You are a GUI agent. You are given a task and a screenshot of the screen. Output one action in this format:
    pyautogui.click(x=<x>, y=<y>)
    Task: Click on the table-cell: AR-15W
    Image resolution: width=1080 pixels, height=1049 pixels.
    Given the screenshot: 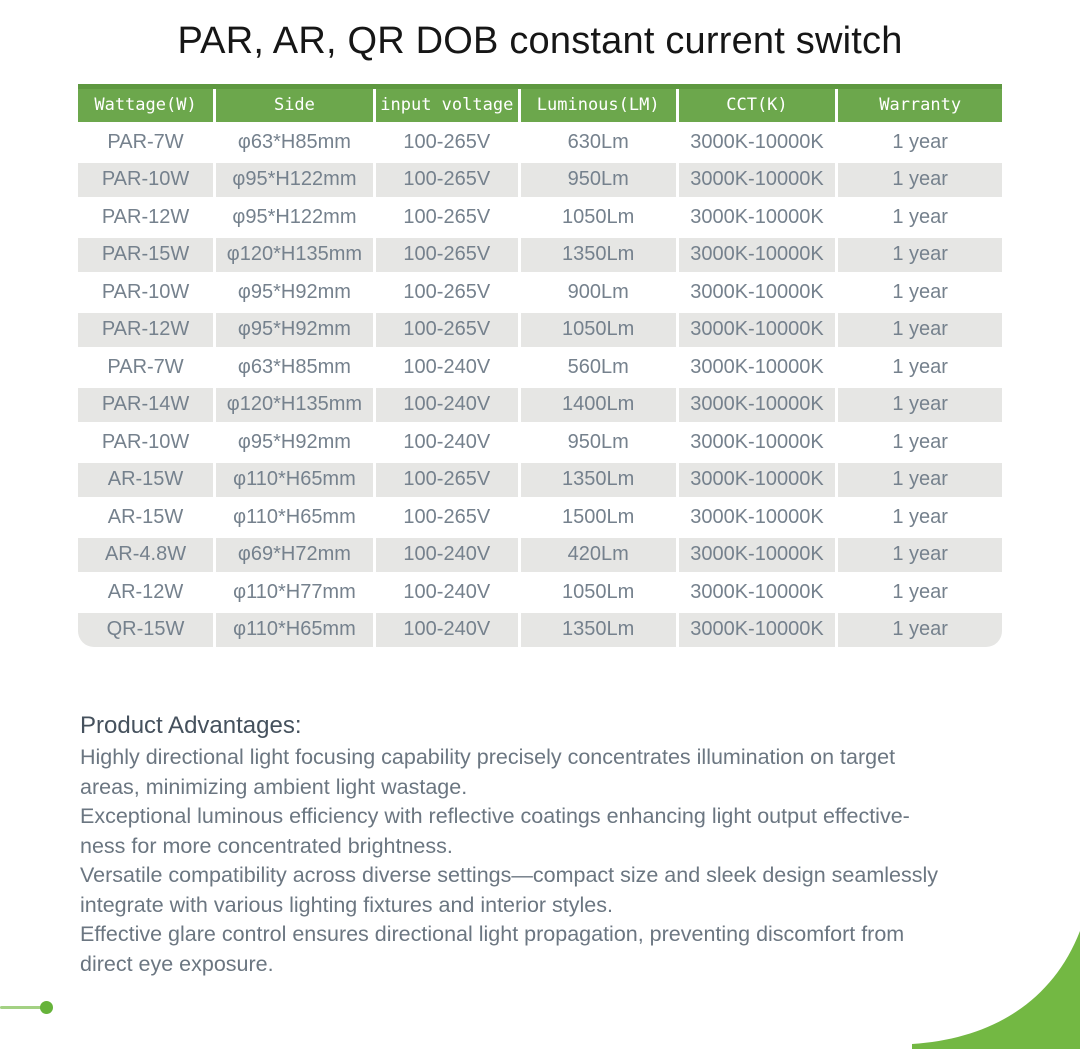 What is the action you would take?
    pyautogui.click(x=146, y=479)
    